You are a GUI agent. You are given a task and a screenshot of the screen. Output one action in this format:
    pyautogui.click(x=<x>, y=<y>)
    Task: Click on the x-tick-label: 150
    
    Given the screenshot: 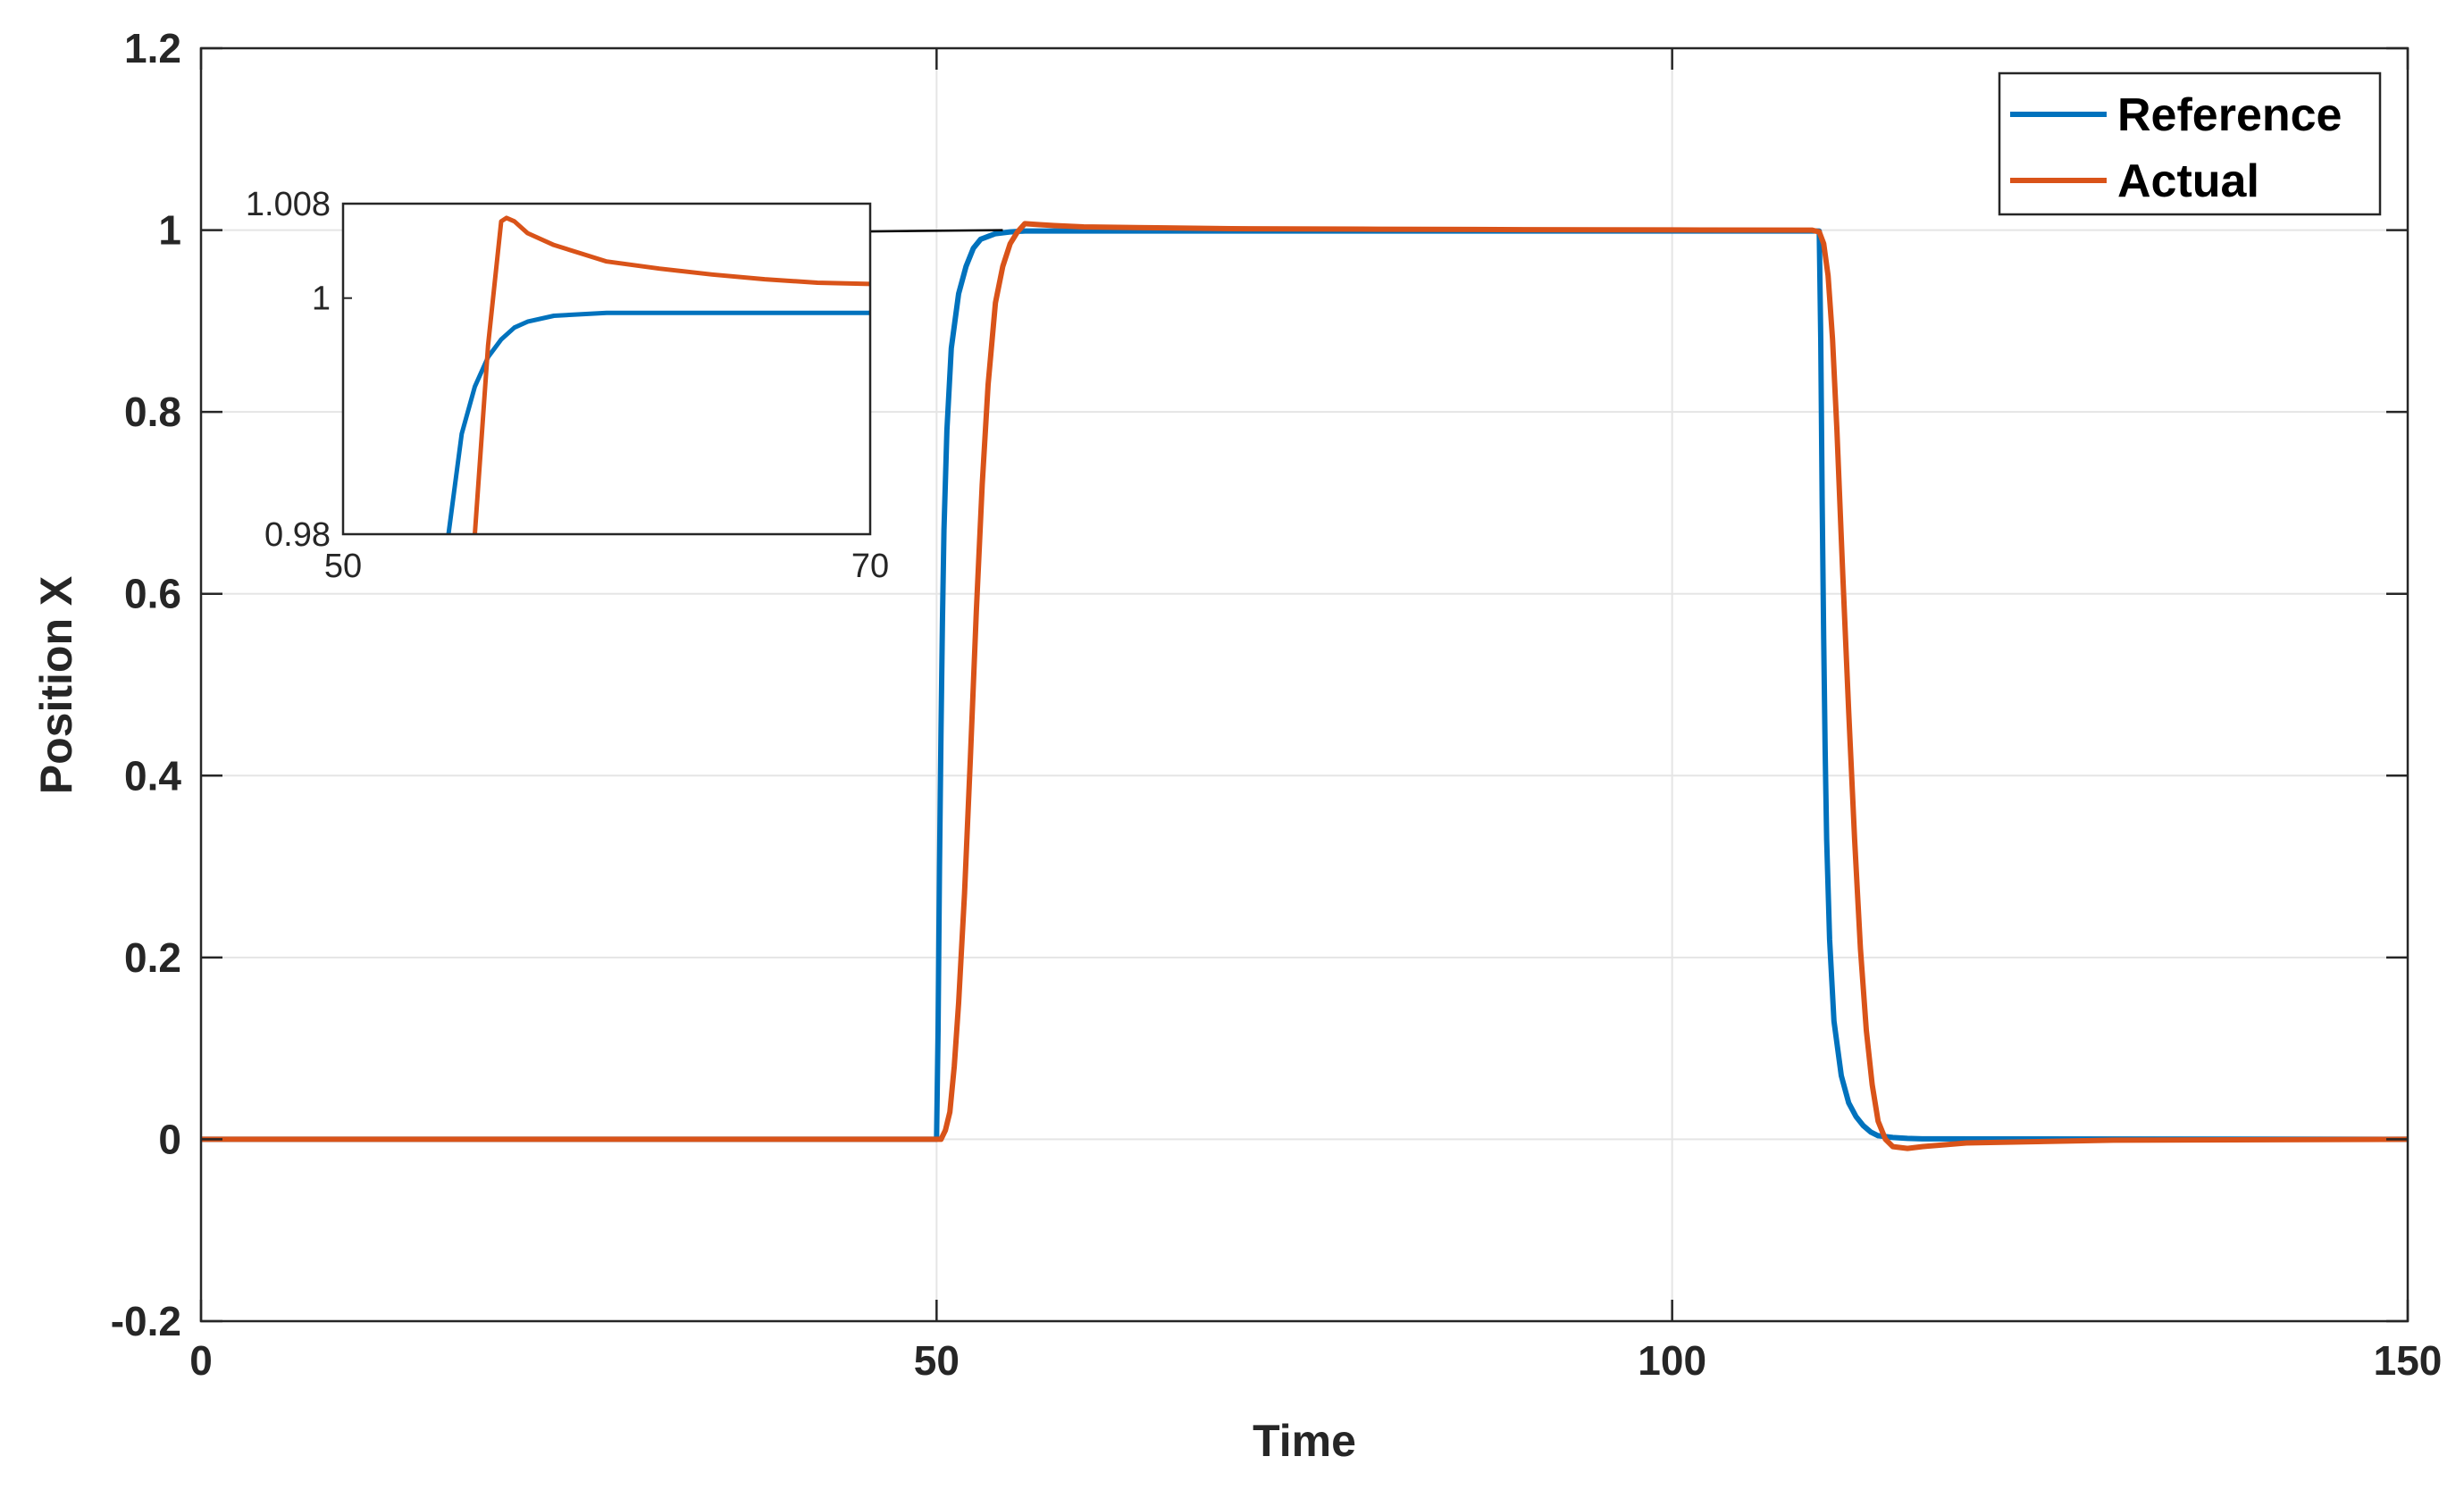 What is the action you would take?
    pyautogui.click(x=2408, y=1360)
    